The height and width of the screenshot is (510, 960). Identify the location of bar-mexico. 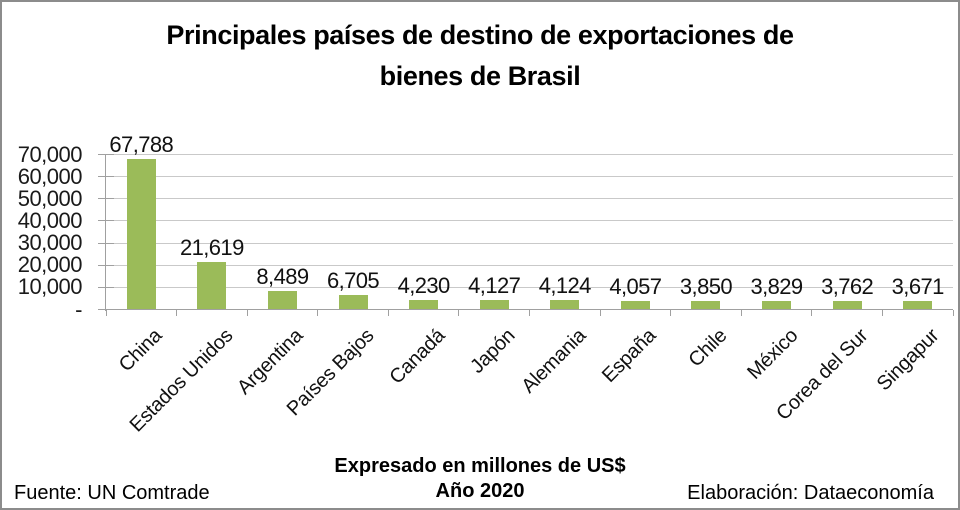
(777, 305).